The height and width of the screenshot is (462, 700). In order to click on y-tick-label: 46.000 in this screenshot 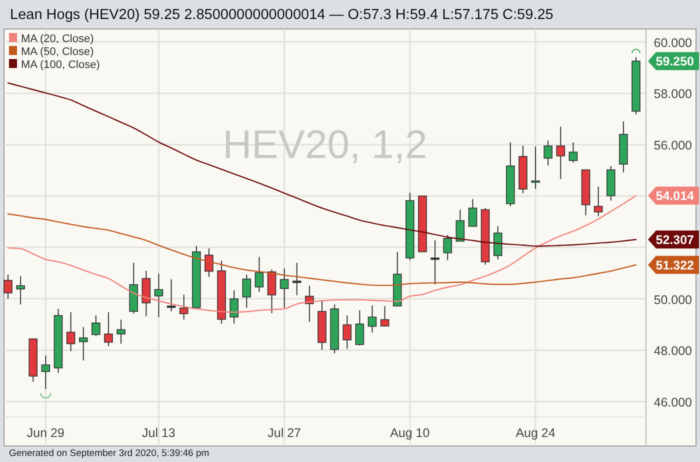, I will do `click(673, 403)`.